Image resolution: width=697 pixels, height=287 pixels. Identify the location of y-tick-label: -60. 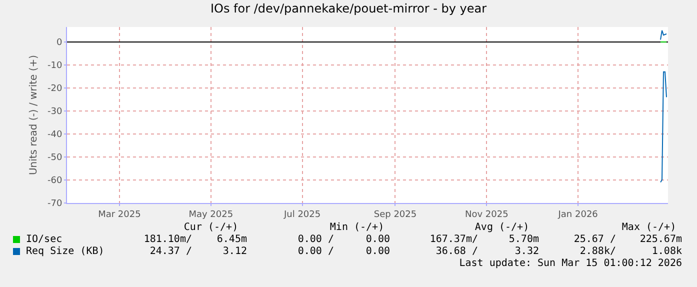
(54, 181).